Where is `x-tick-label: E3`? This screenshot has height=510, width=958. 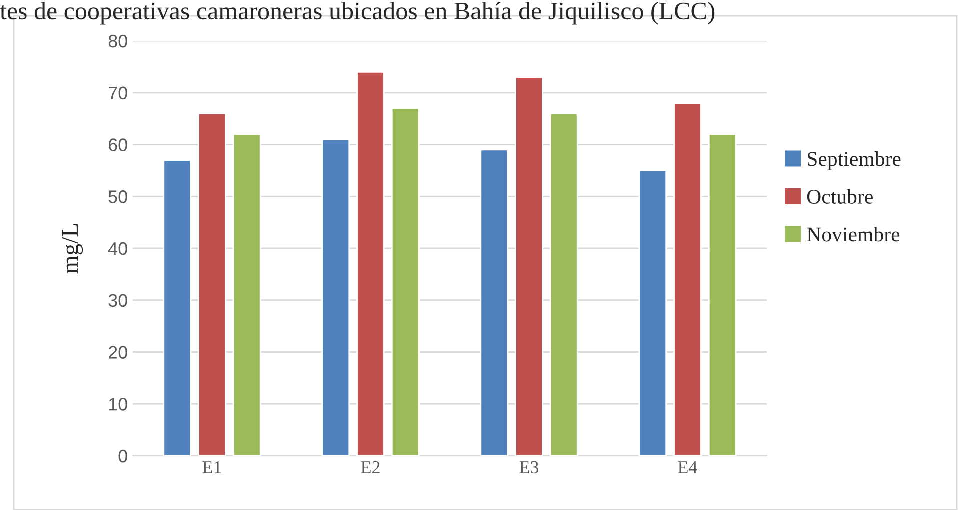
x-tick-label: E3 is located at coordinates (529, 467).